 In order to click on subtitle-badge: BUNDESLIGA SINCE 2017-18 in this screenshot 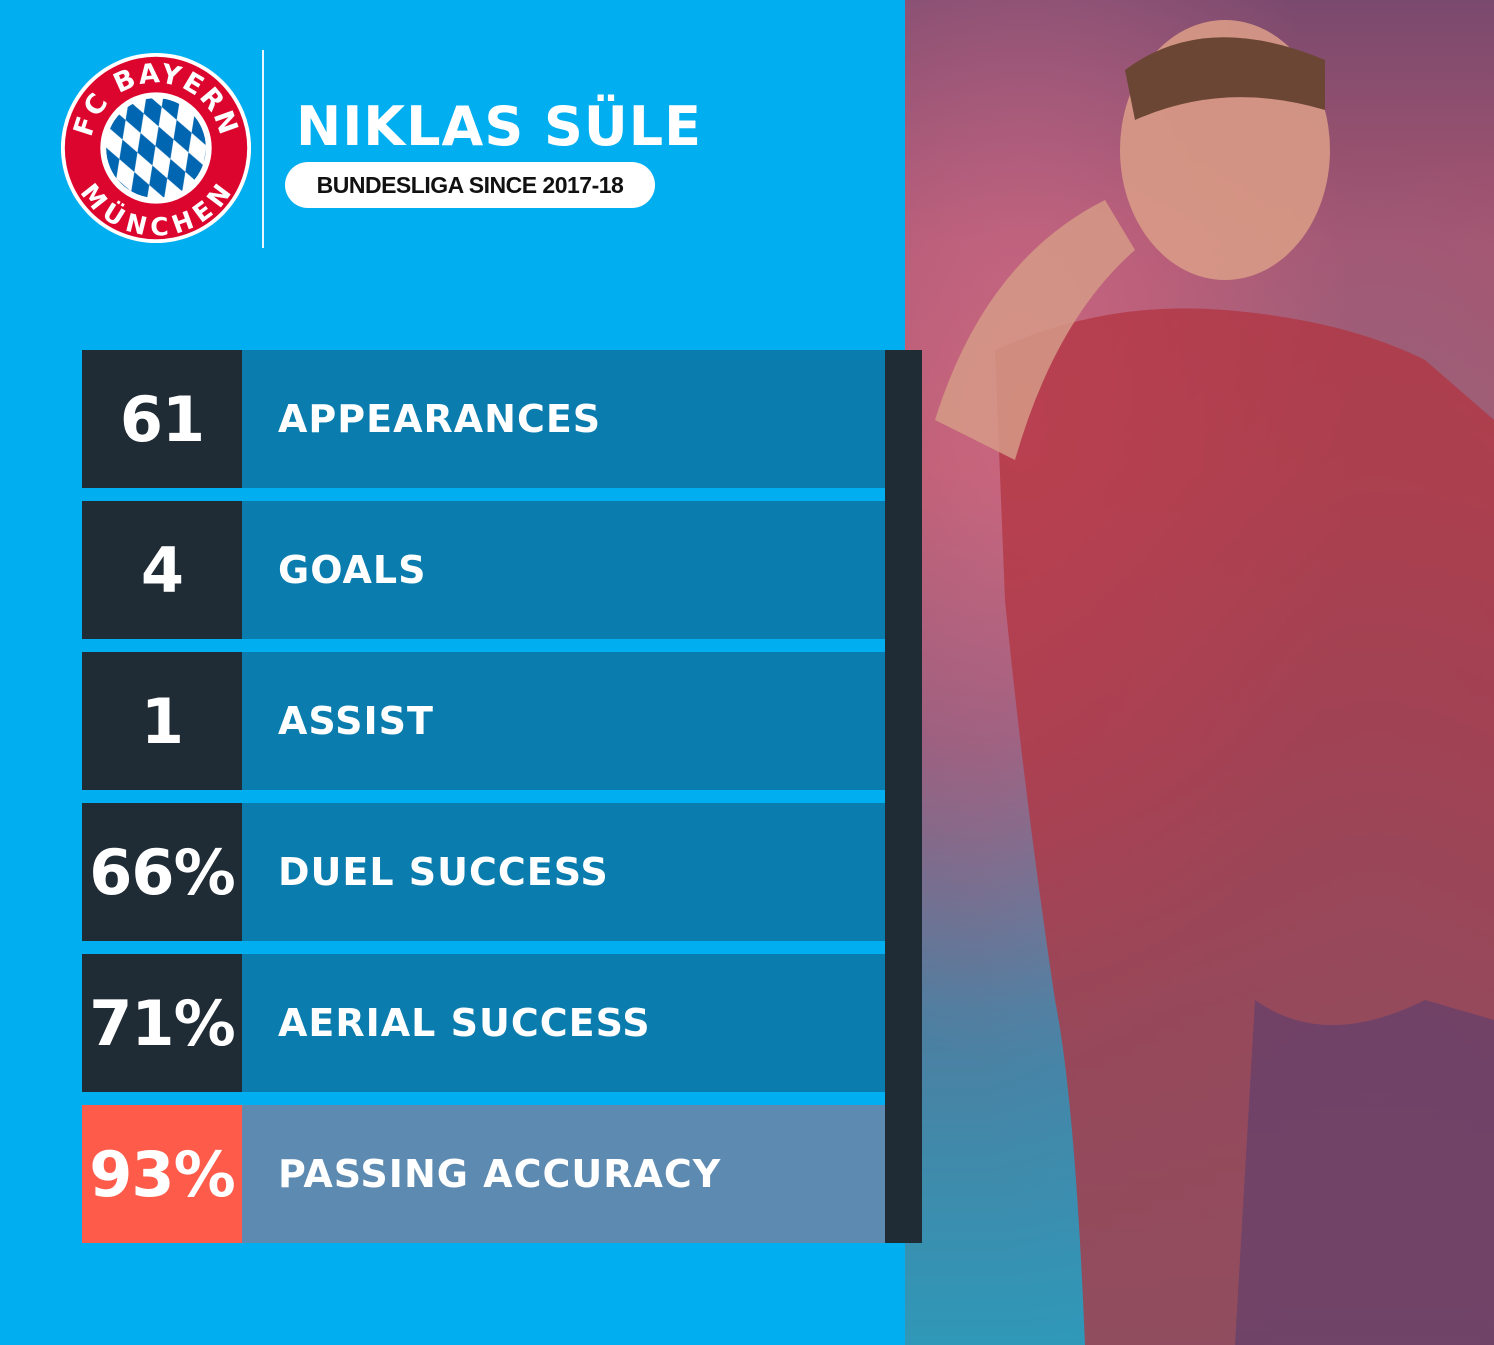, I will do `click(470, 185)`.